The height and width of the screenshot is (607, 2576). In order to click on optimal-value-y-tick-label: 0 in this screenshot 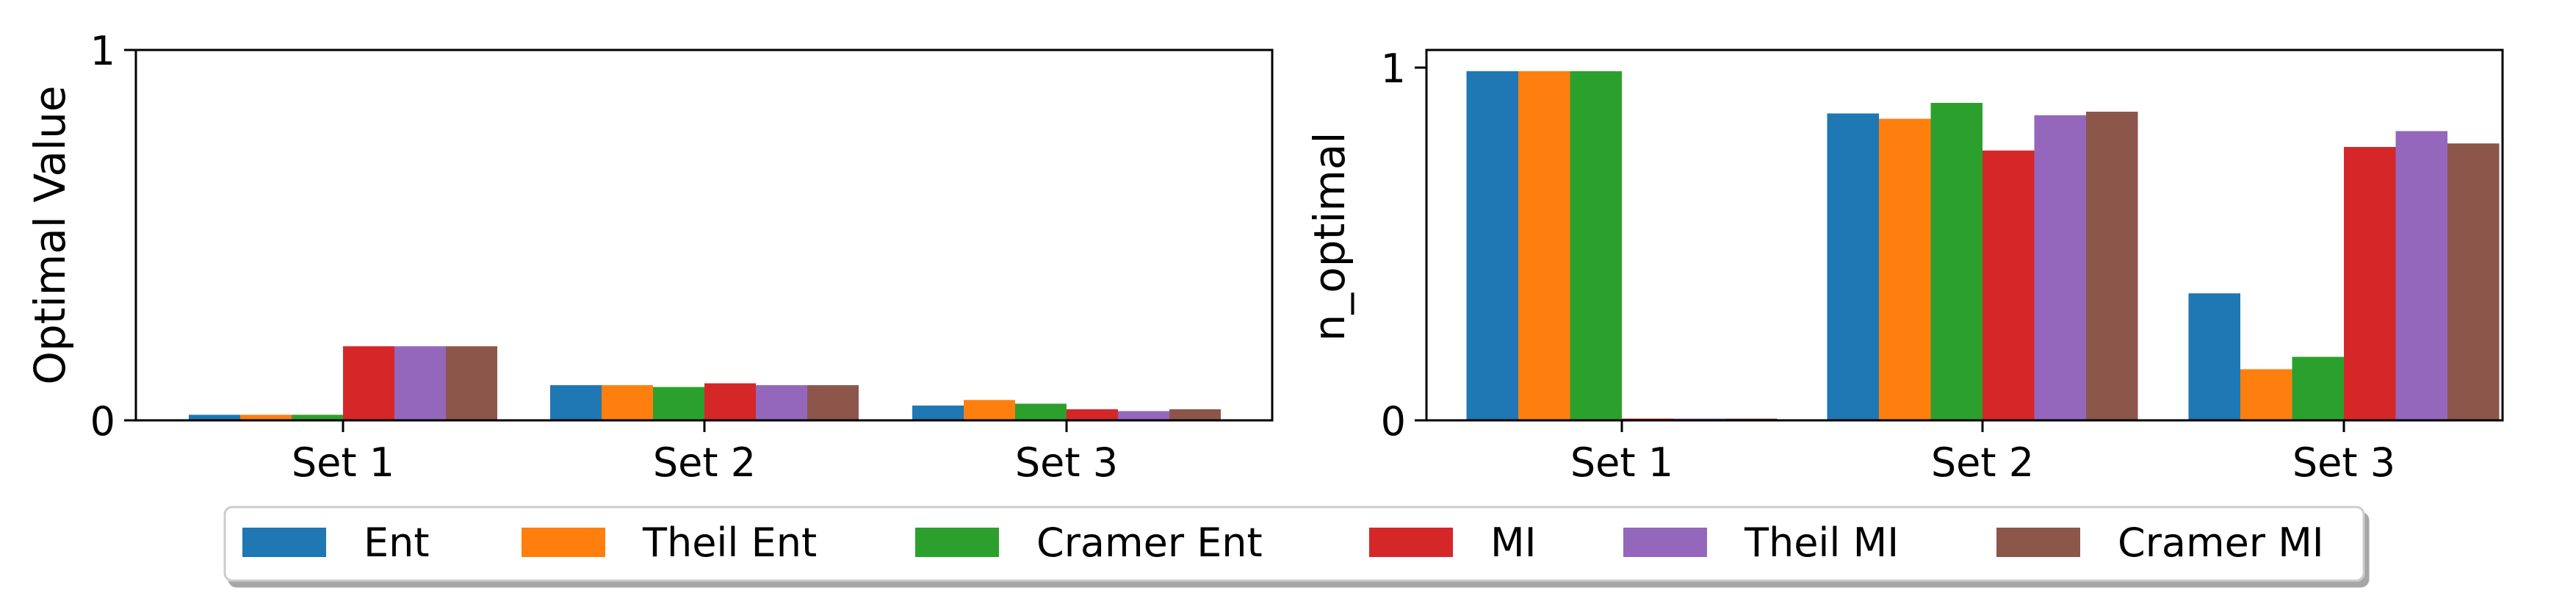, I will do `click(102, 422)`.